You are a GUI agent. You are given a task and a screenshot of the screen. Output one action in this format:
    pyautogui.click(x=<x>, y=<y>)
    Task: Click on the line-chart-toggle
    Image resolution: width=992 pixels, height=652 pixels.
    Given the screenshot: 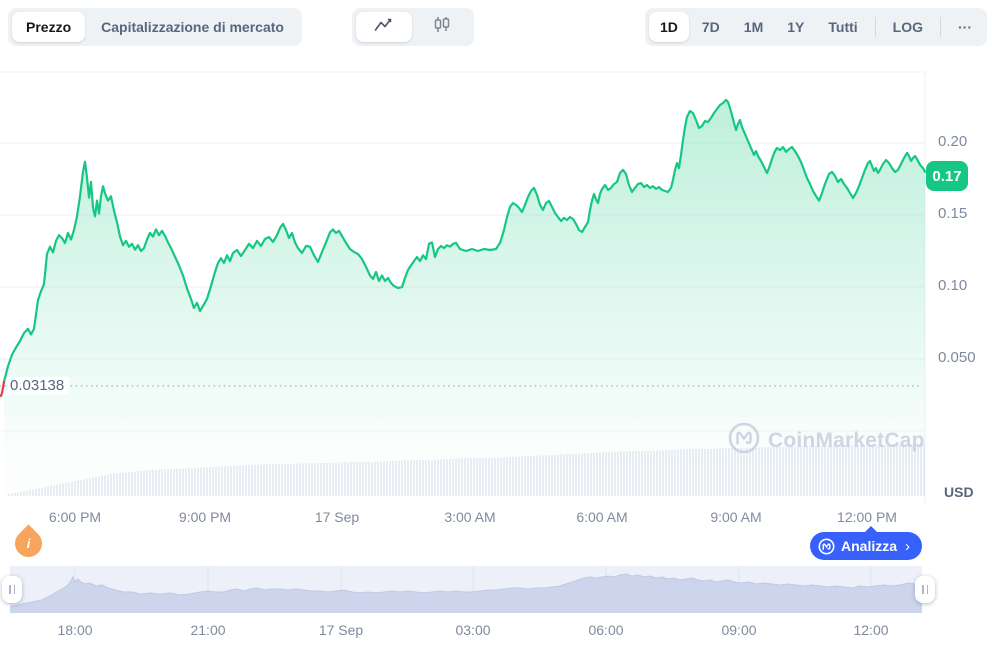 What is the action you would take?
    pyautogui.click(x=384, y=27)
    